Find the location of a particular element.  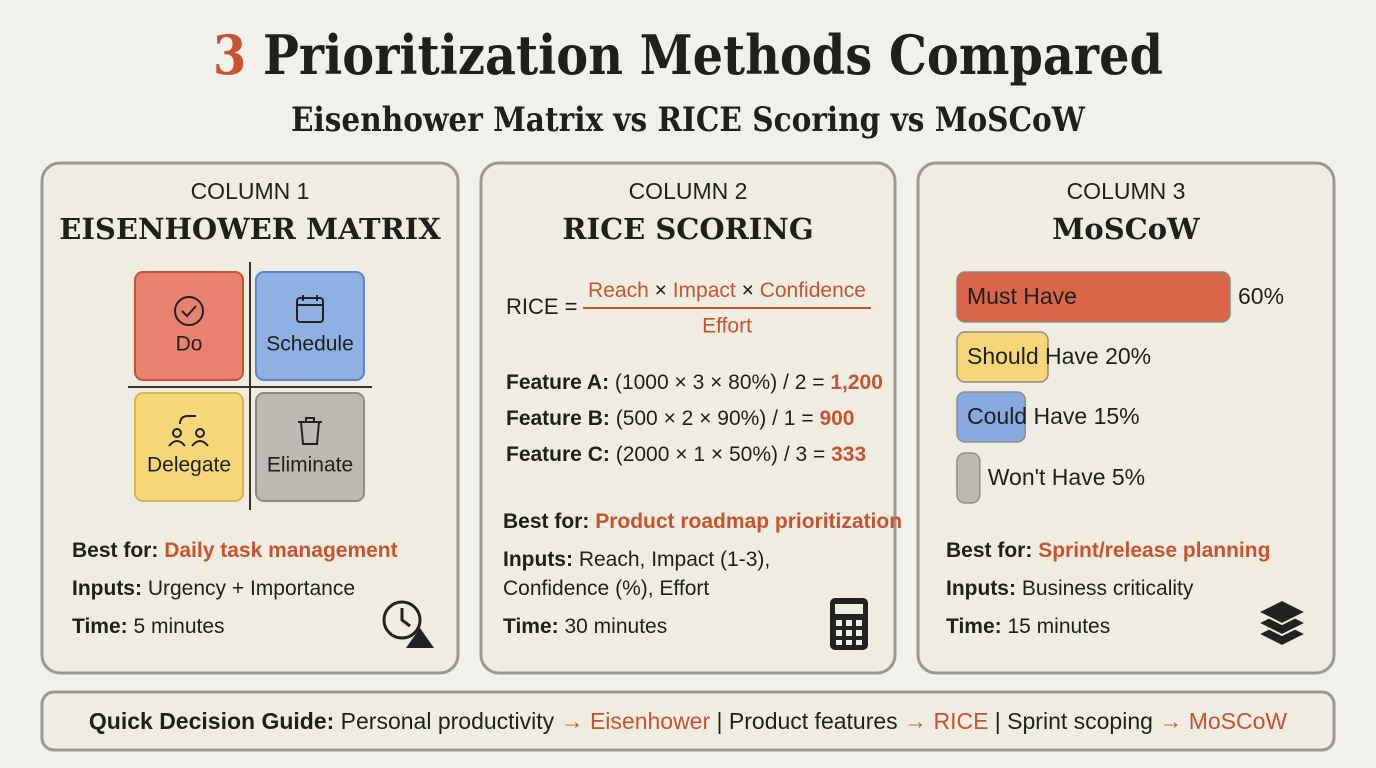

priority-value: 5% is located at coordinates (1128, 477).